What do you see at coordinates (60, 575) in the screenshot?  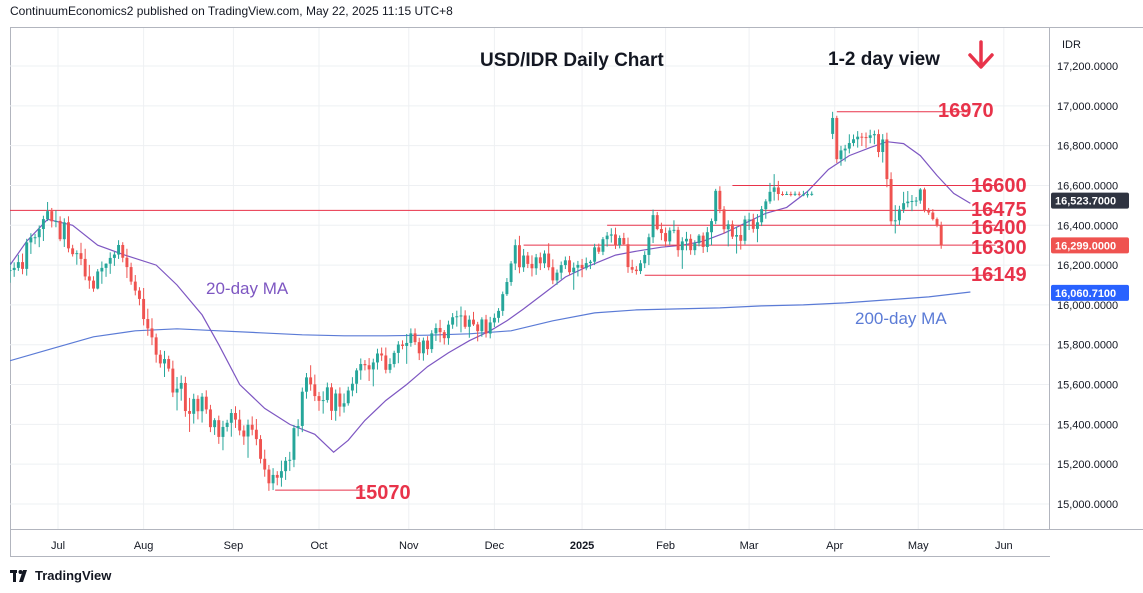 I see `tradingview-footer: TradingView` at bounding box center [60, 575].